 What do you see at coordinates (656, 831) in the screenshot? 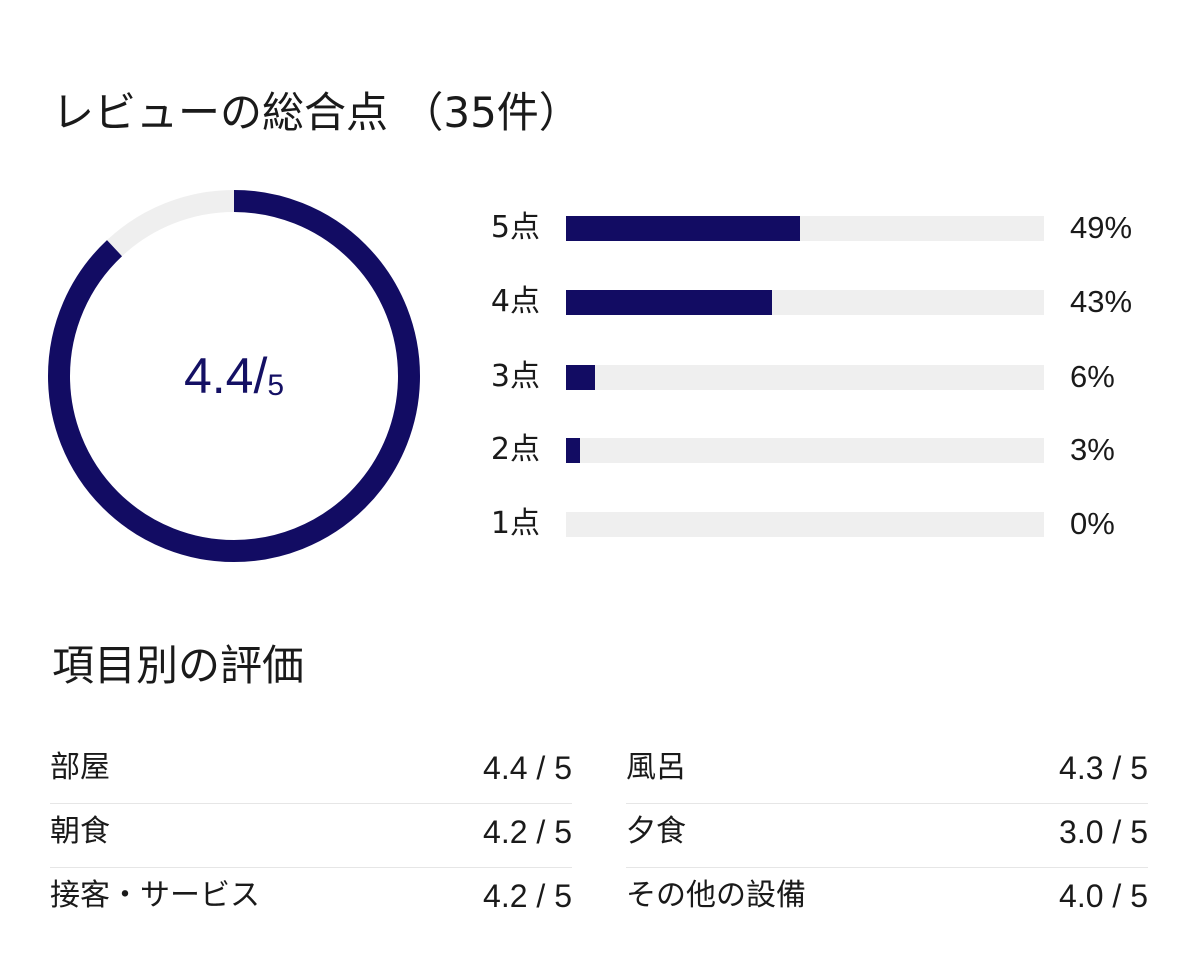
I see `category-name: 夕食` at bounding box center [656, 831].